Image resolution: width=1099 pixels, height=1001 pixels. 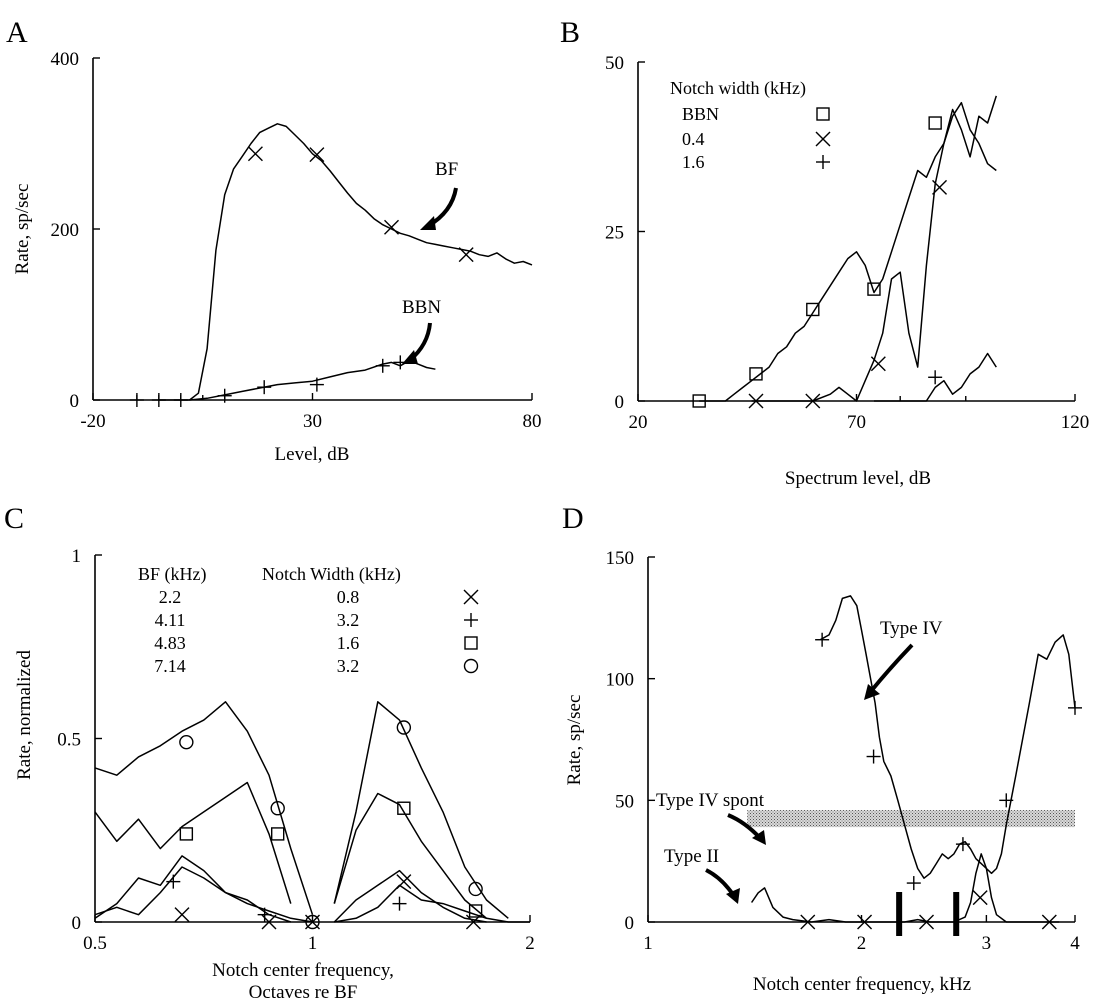 I want to click on panel-c-y-tick-label: 1, so click(x=77, y=556).